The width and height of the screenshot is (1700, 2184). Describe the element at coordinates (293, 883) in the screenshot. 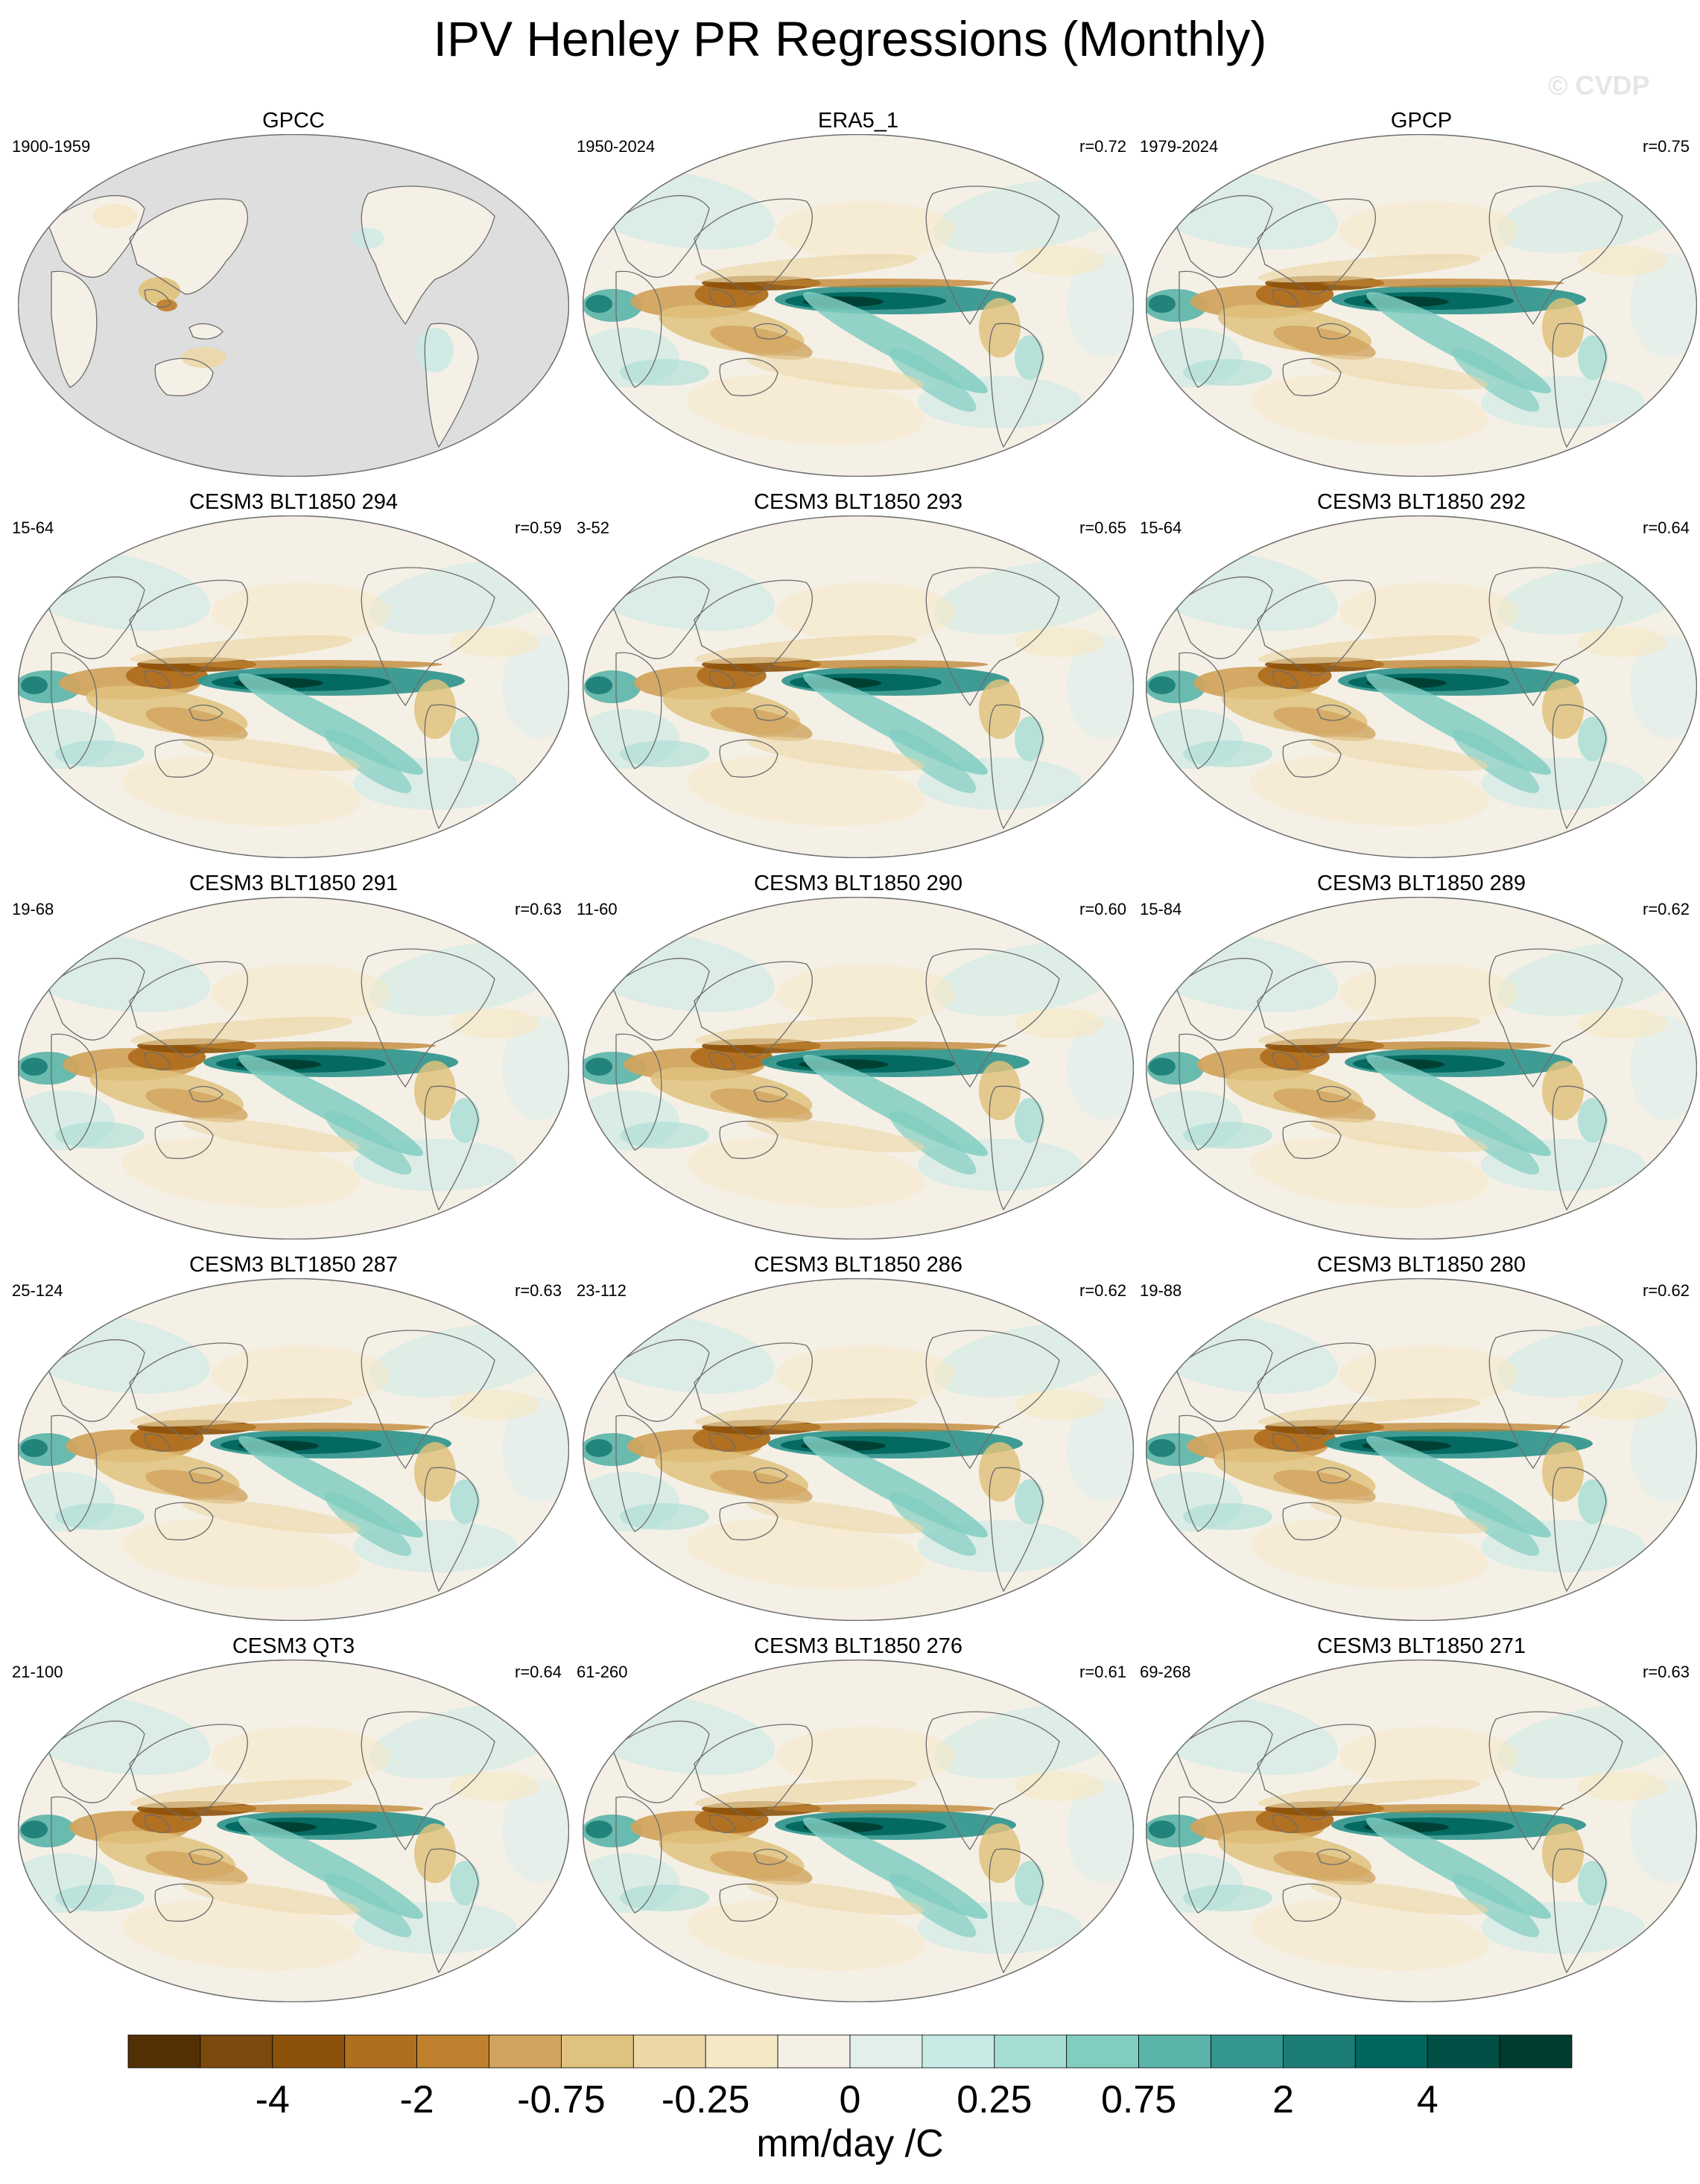

I see `panel-title: CESM3 BLT1850 291` at that location.